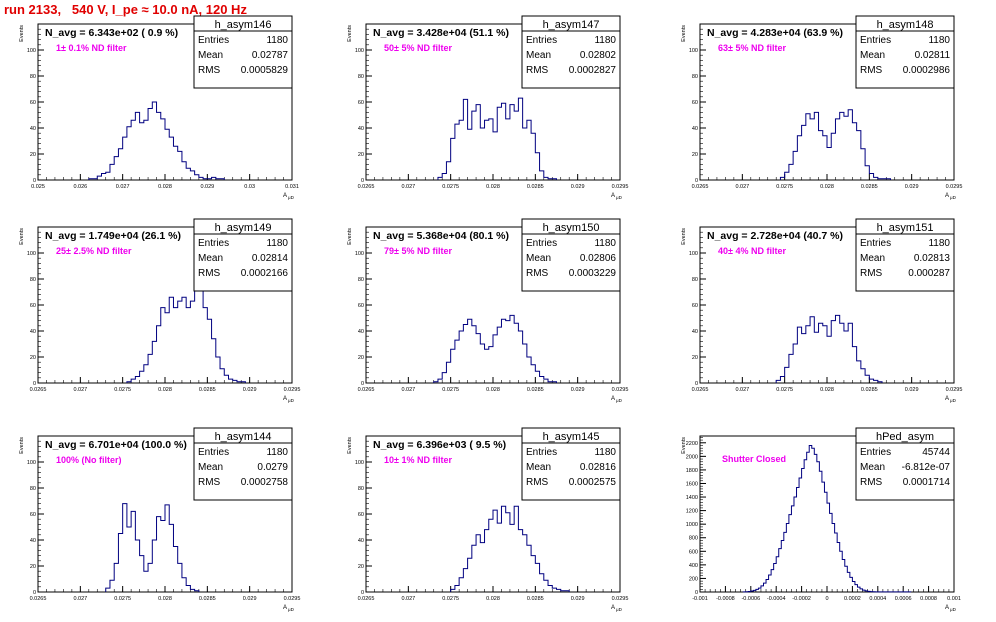 This screenshot has height=622, width=996. What do you see at coordinates (725, 599) in the screenshot?
I see `x-tick-label: -0.0008` at bounding box center [725, 599].